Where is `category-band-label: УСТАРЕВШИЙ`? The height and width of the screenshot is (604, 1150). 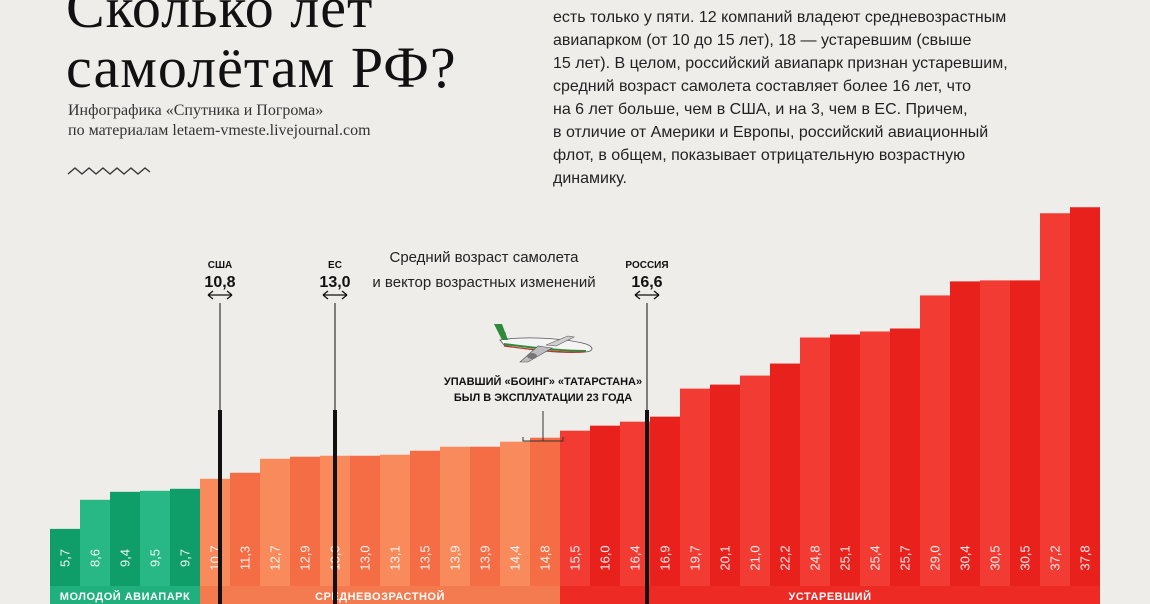
category-band-label: УСТАРЕВШИЙ is located at coordinates (830, 596).